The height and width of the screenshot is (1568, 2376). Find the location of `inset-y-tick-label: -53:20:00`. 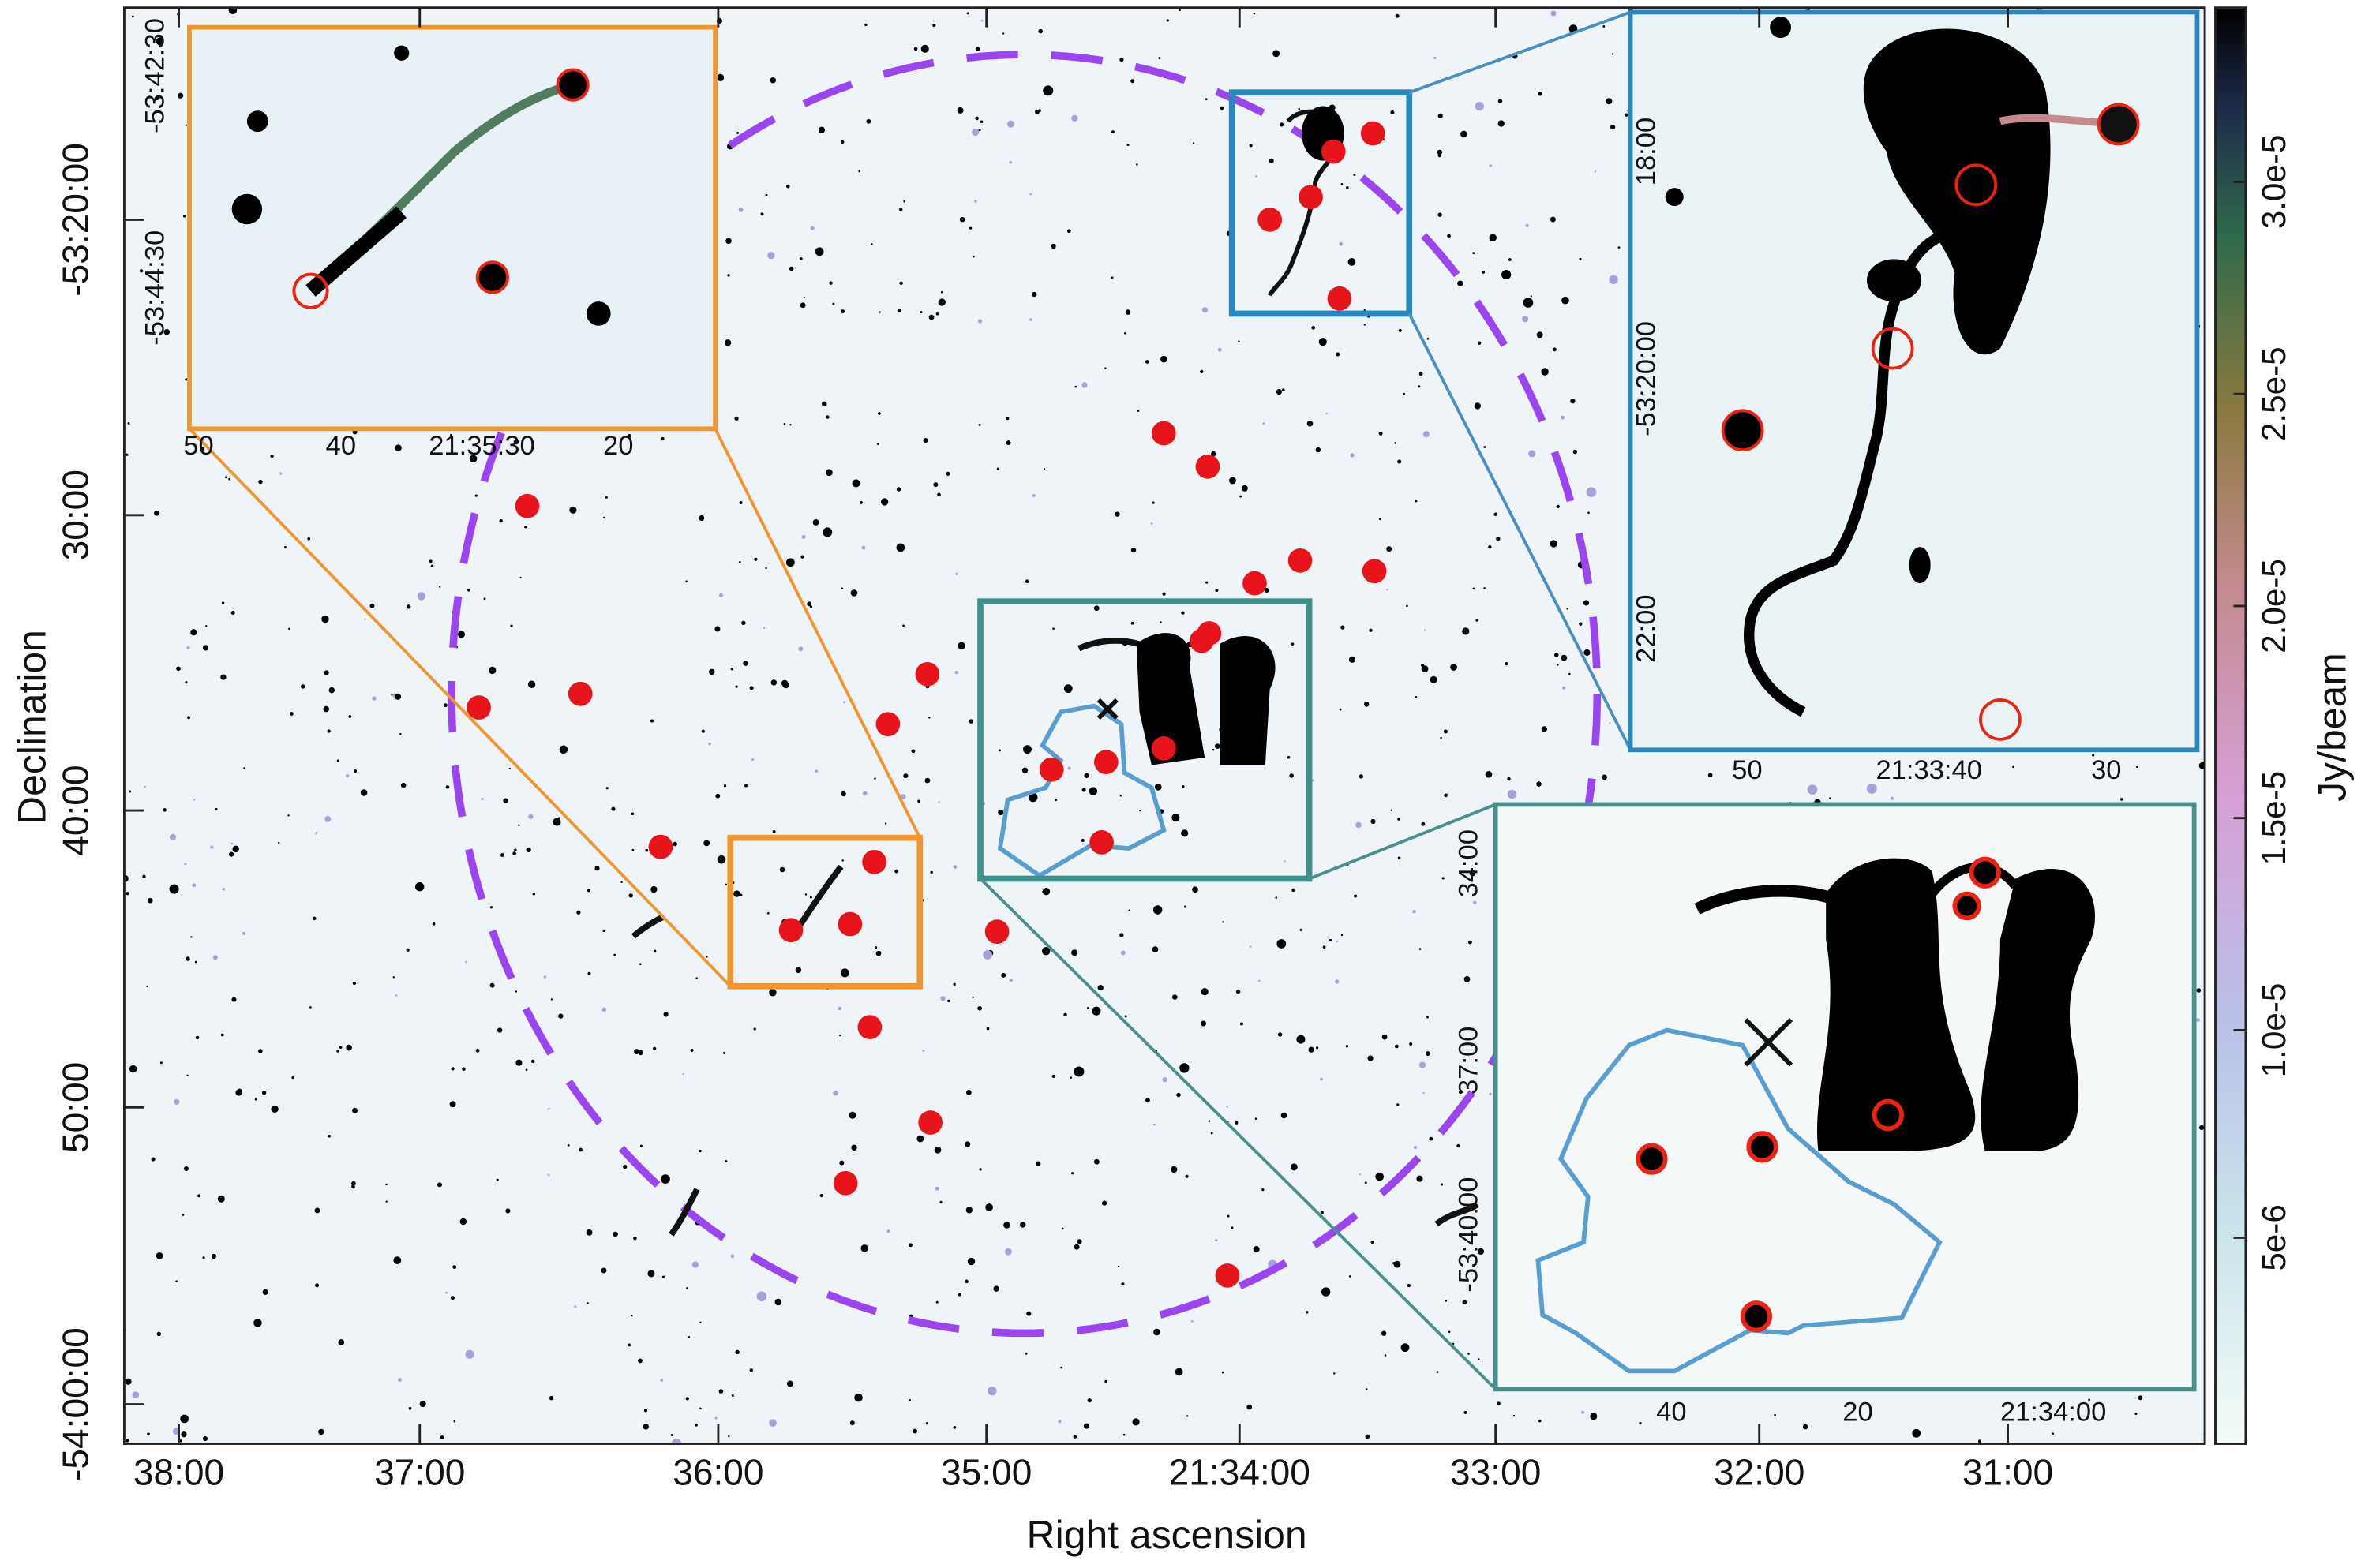

inset-y-tick-label: -53:20:00 is located at coordinates (1646, 379).